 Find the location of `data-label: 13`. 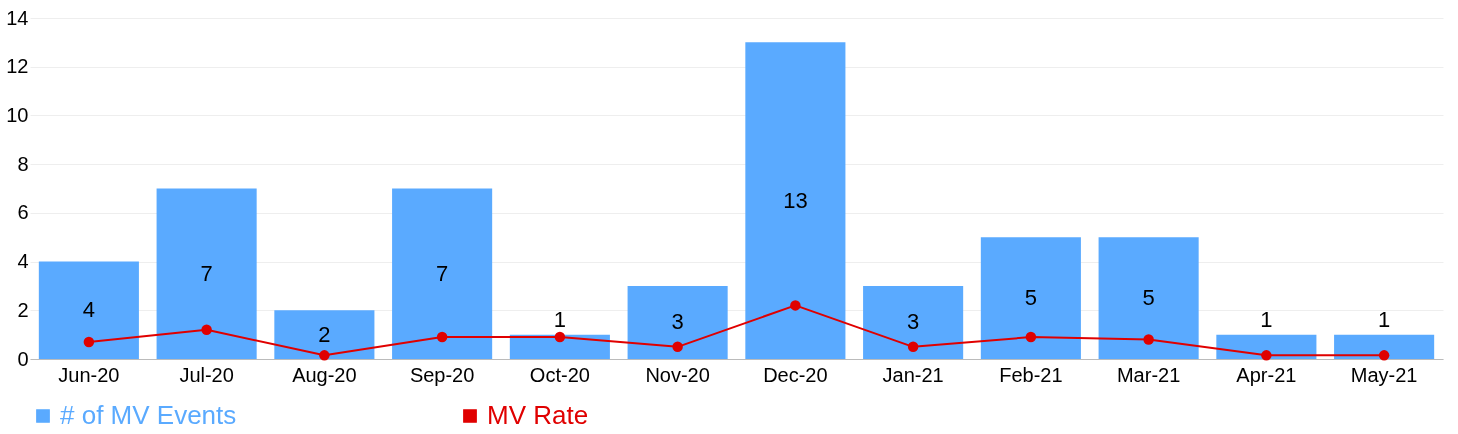

data-label: 13 is located at coordinates (795, 200).